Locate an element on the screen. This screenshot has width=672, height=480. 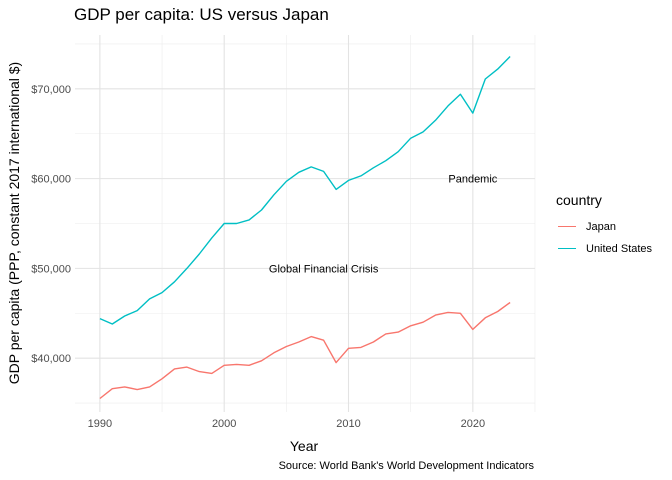
y-tick-label: $40,000 is located at coordinates (51, 359).